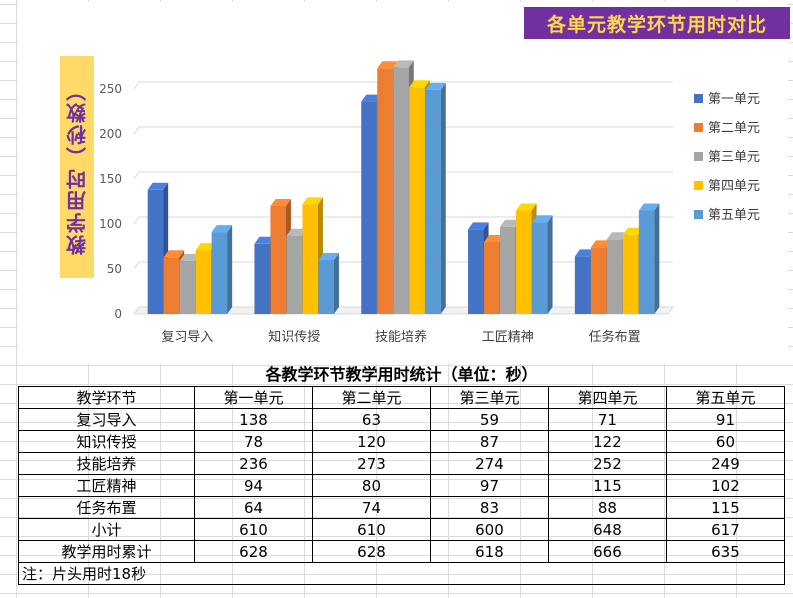  I want to click on table-cell: 教学用时累计, so click(106, 551).